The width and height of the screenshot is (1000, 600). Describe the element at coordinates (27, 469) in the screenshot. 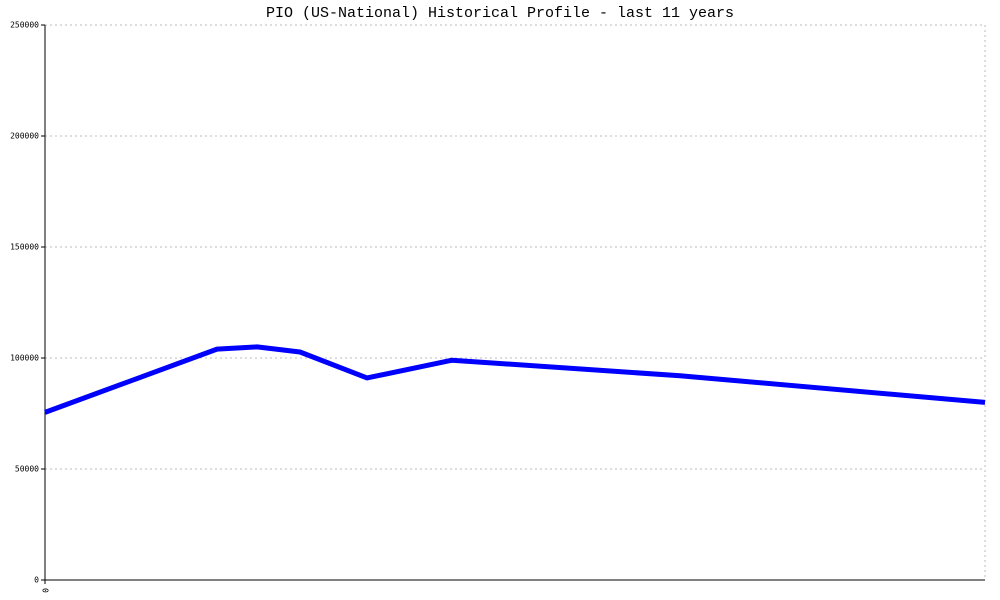

I see `y-tick-label: 50000` at that location.